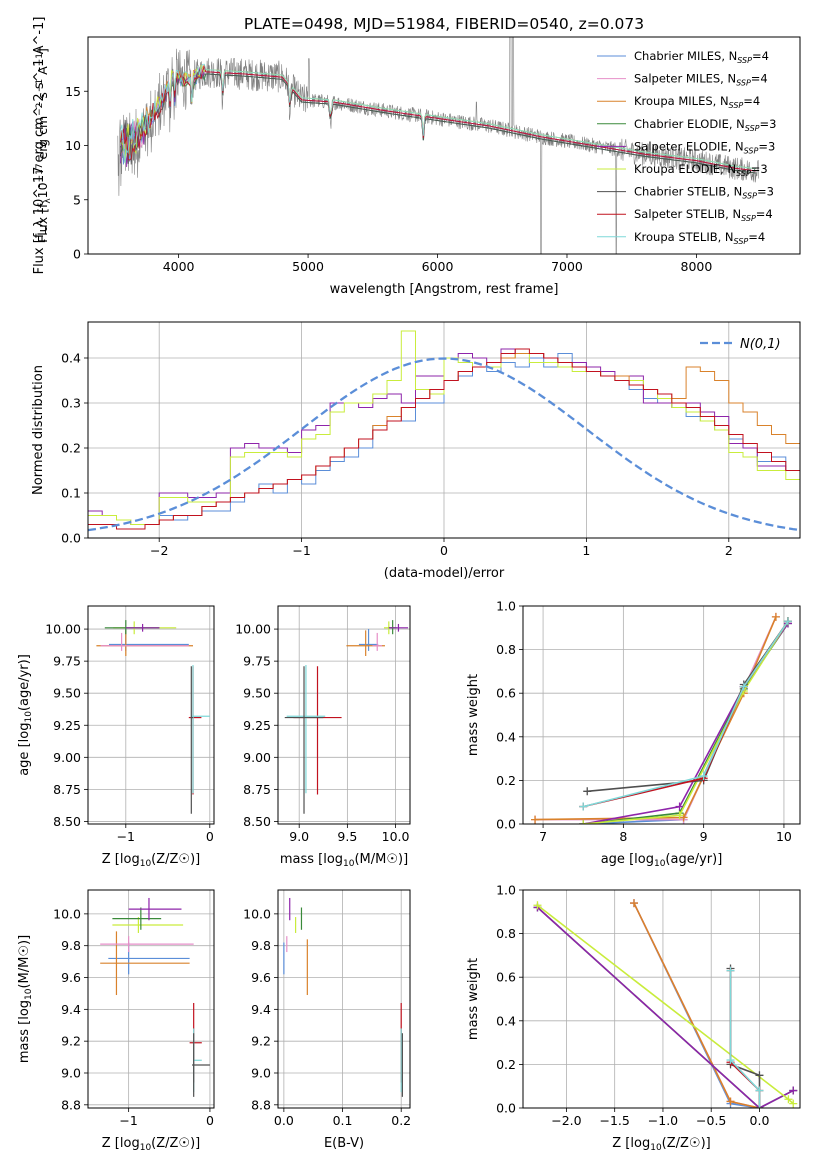  What do you see at coordinates (697, 266) in the screenshot?
I see `x-tick-label: 8000` at bounding box center [697, 266].